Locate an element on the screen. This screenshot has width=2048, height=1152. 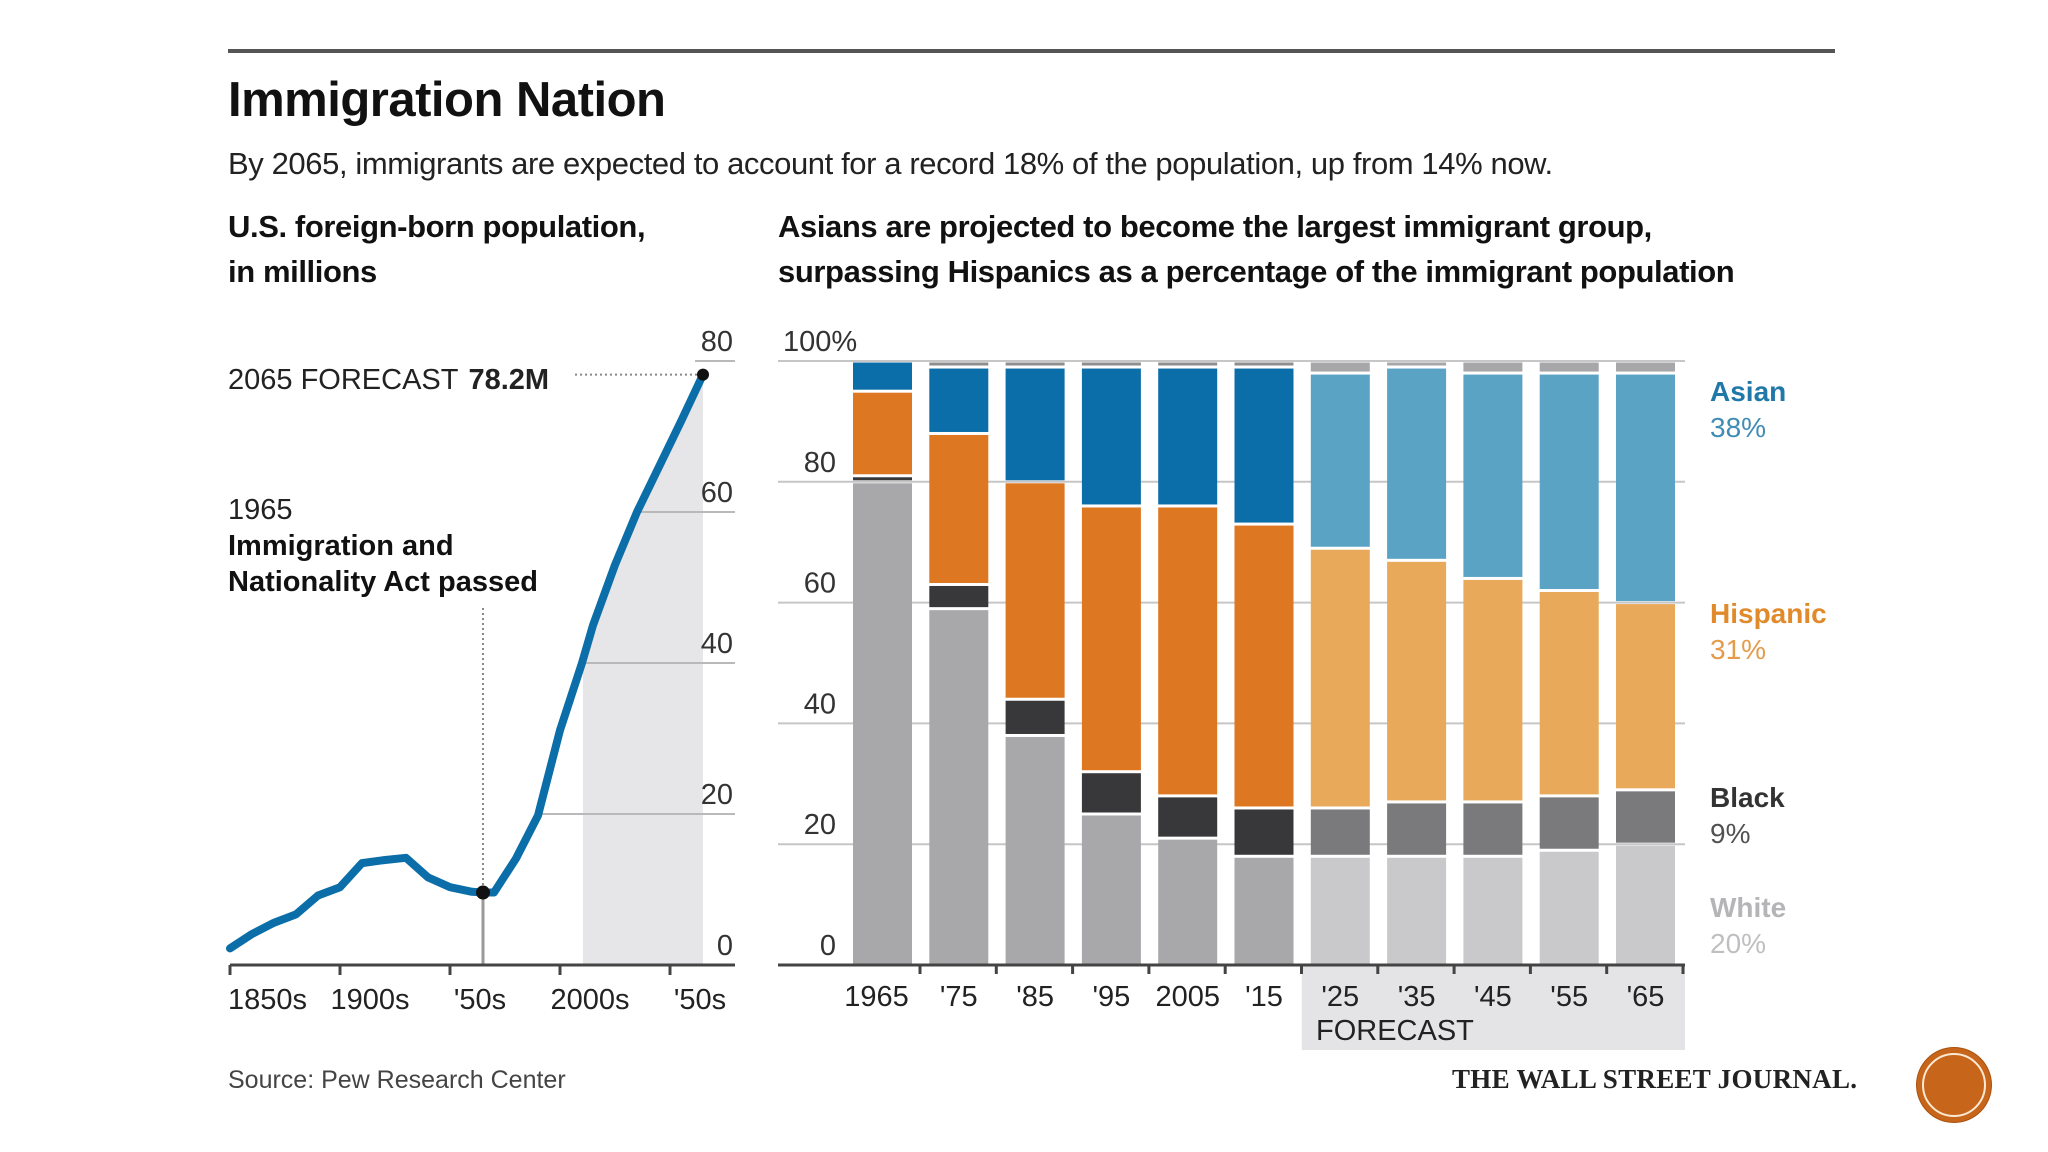
bar-chart-x-tick-label: '15 is located at coordinates (1264, 997).